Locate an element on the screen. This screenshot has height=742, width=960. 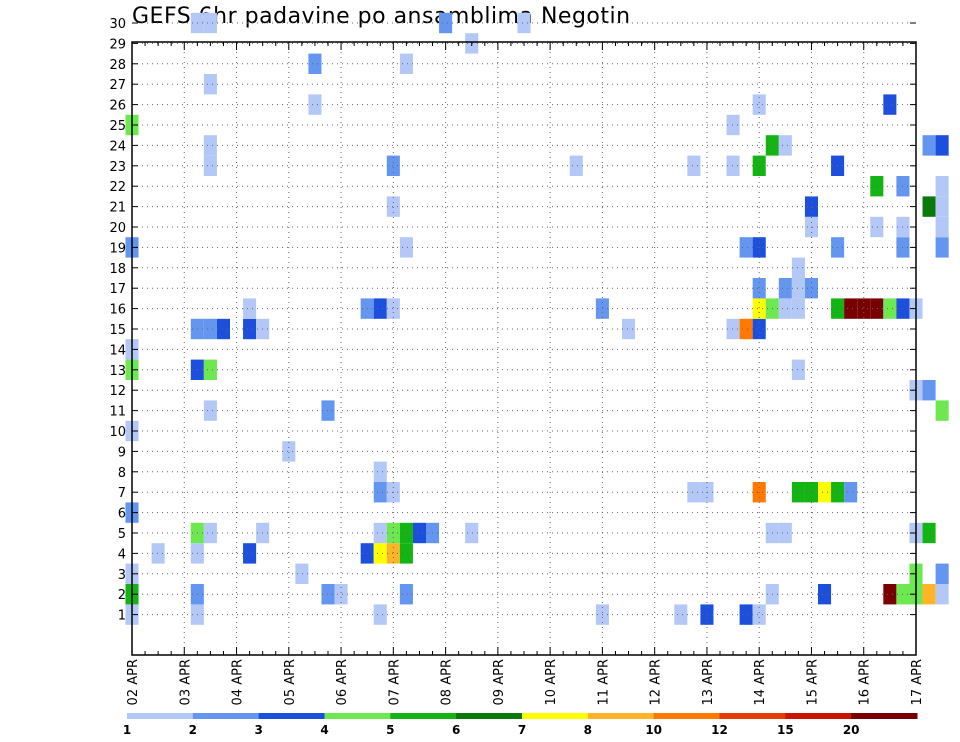
x-tick-label: 09 APR is located at coordinates (499, 682).